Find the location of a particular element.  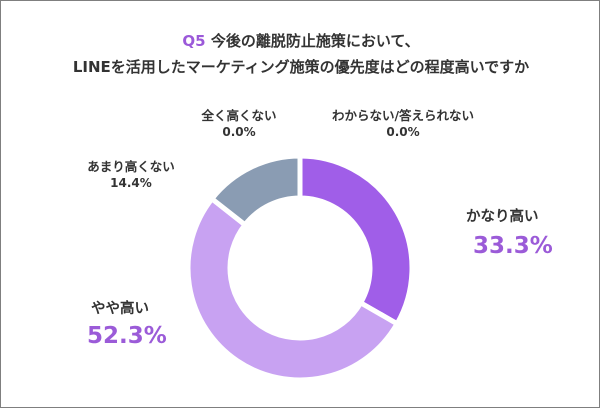

label-amari: あまり高くない is located at coordinates (131, 166).